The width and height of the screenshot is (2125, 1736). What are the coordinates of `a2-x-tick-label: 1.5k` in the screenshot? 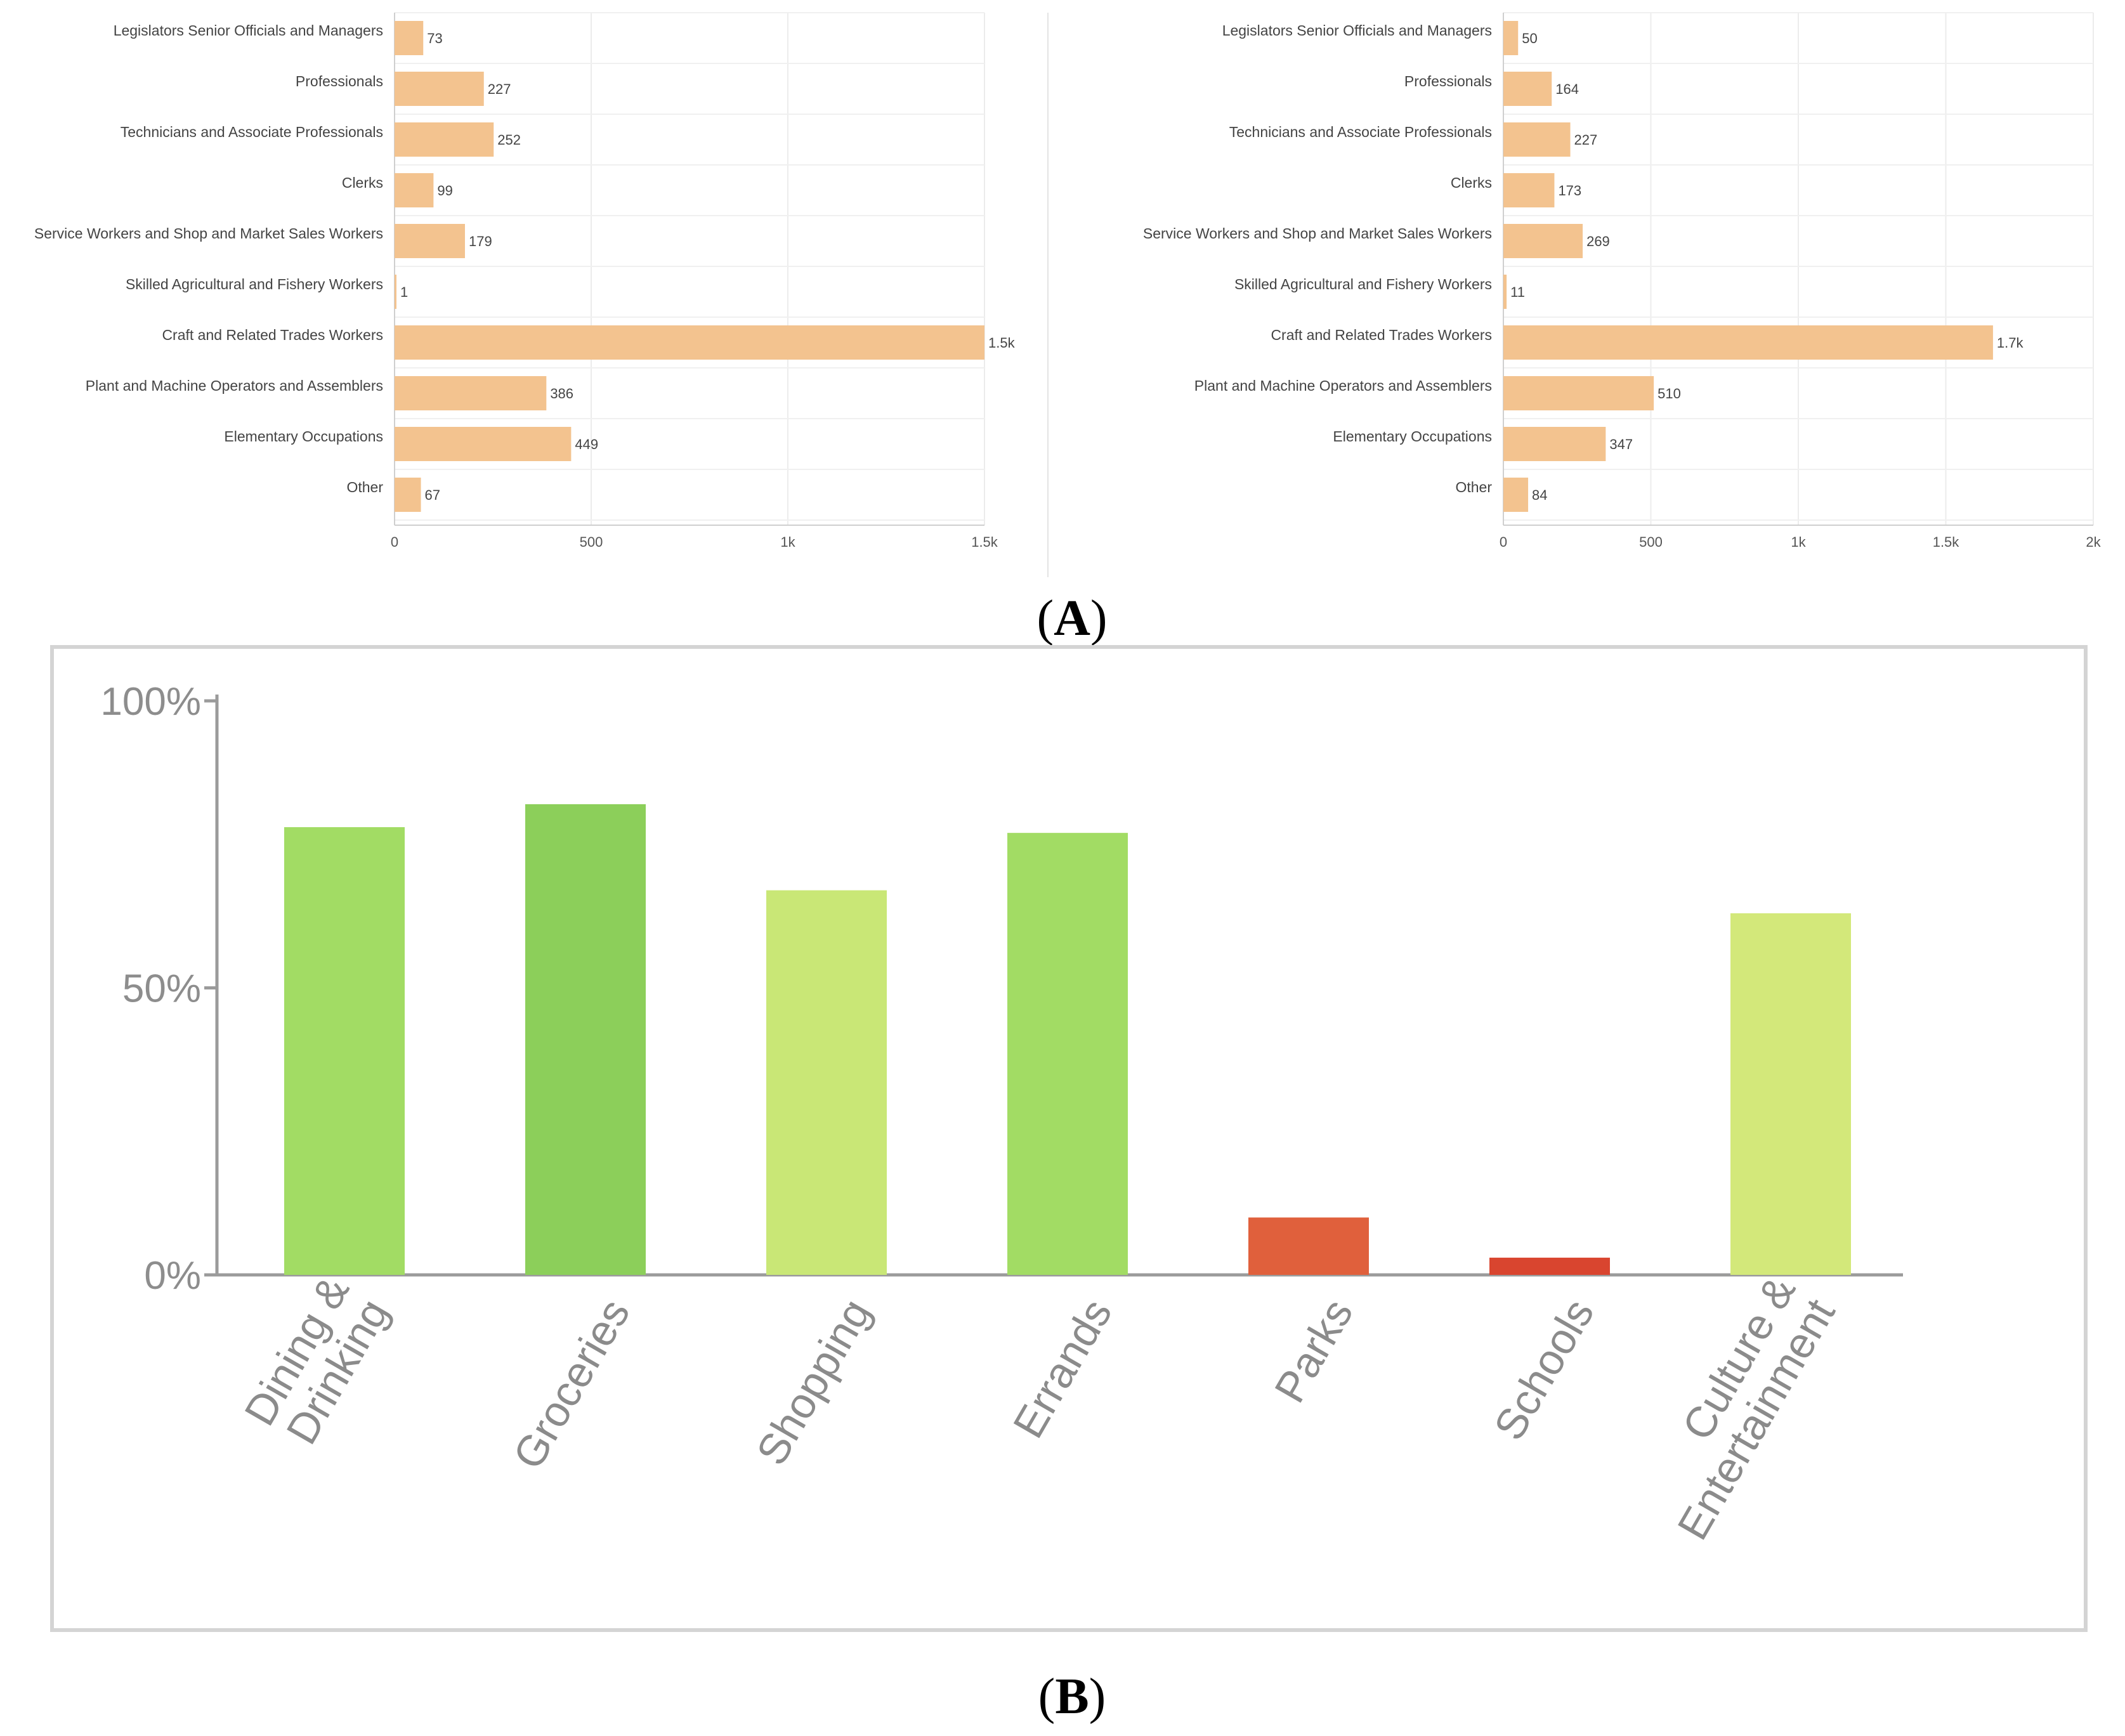 It's located at (1946, 542).